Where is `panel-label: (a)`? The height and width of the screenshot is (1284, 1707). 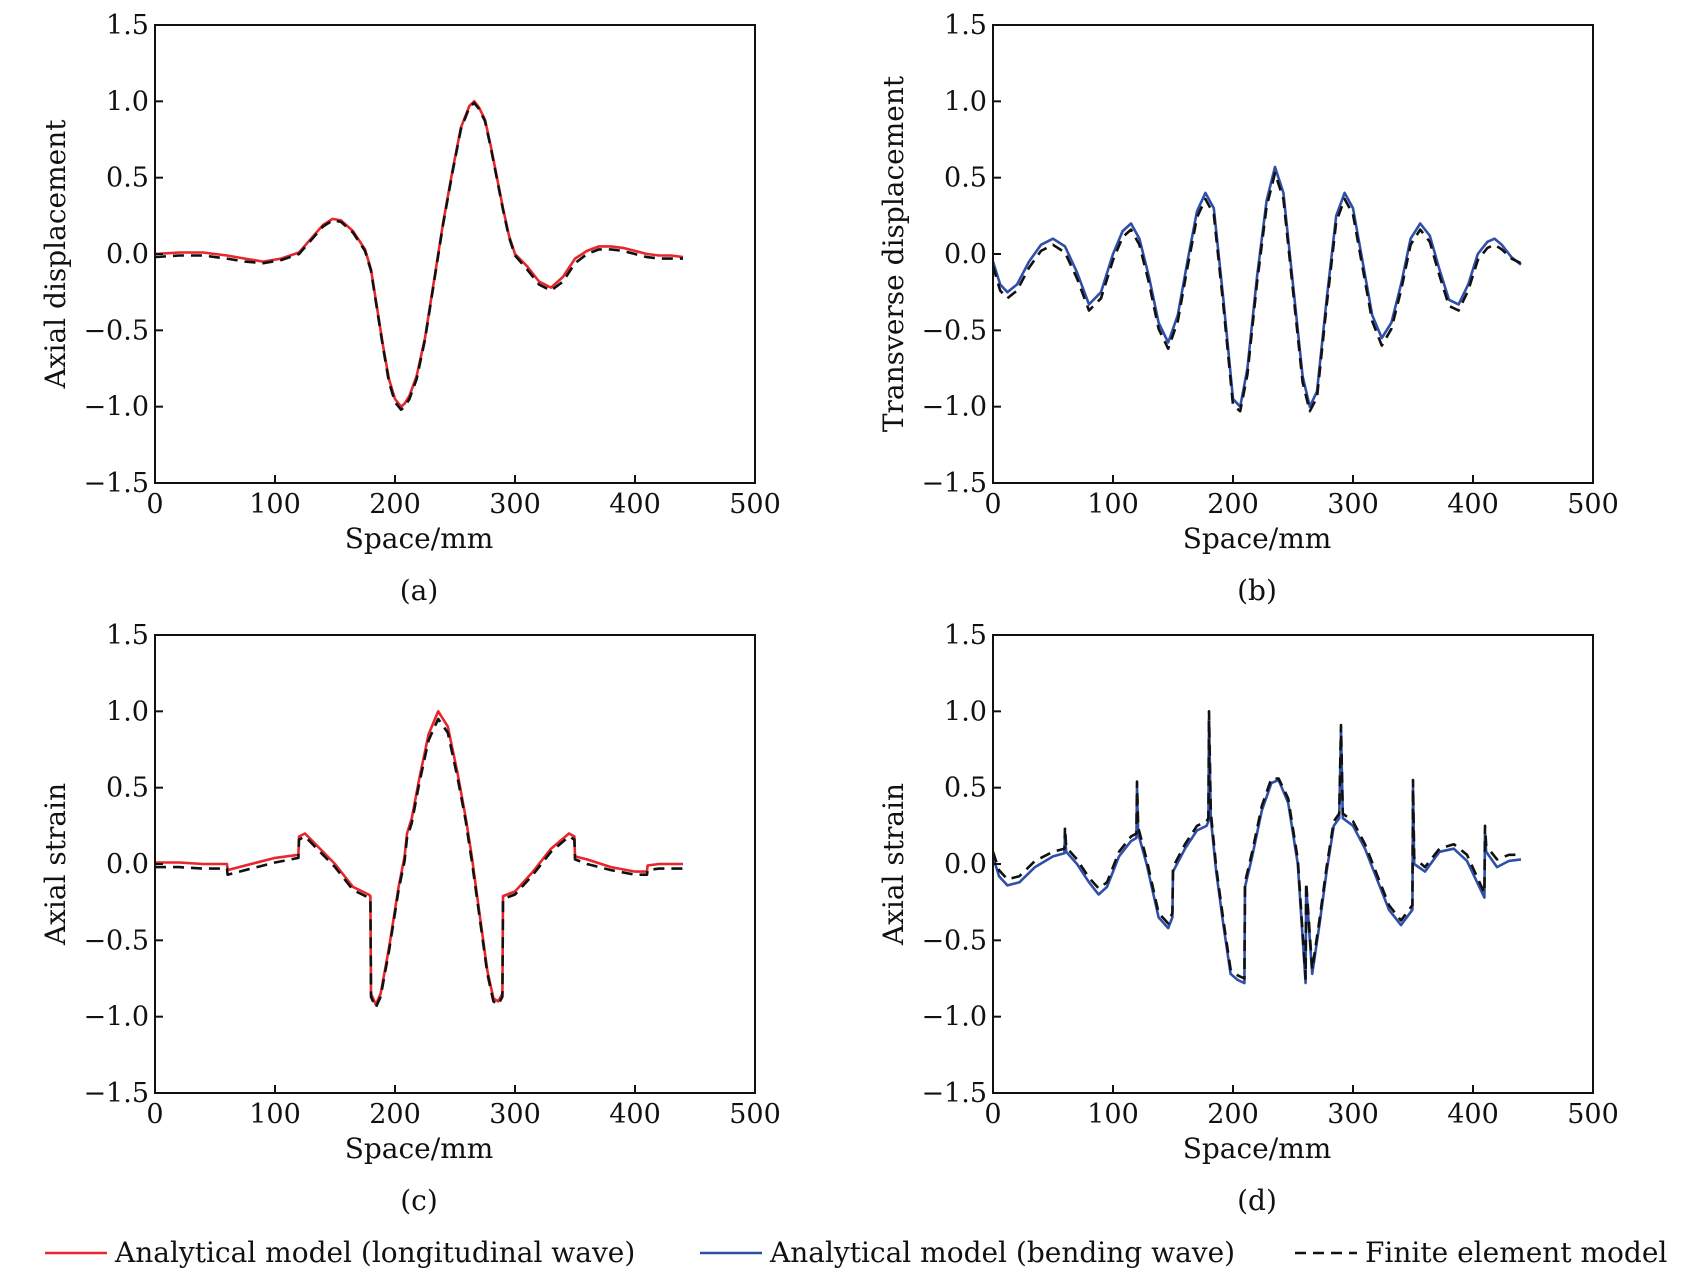 panel-label: (a) is located at coordinates (419, 590).